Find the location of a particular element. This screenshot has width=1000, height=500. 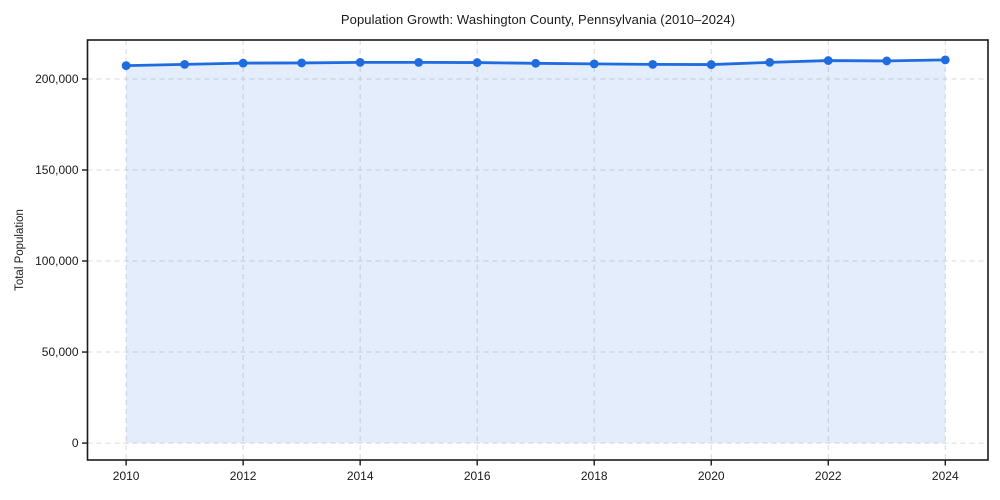

x-tick-label: 2014 is located at coordinates (360, 476).